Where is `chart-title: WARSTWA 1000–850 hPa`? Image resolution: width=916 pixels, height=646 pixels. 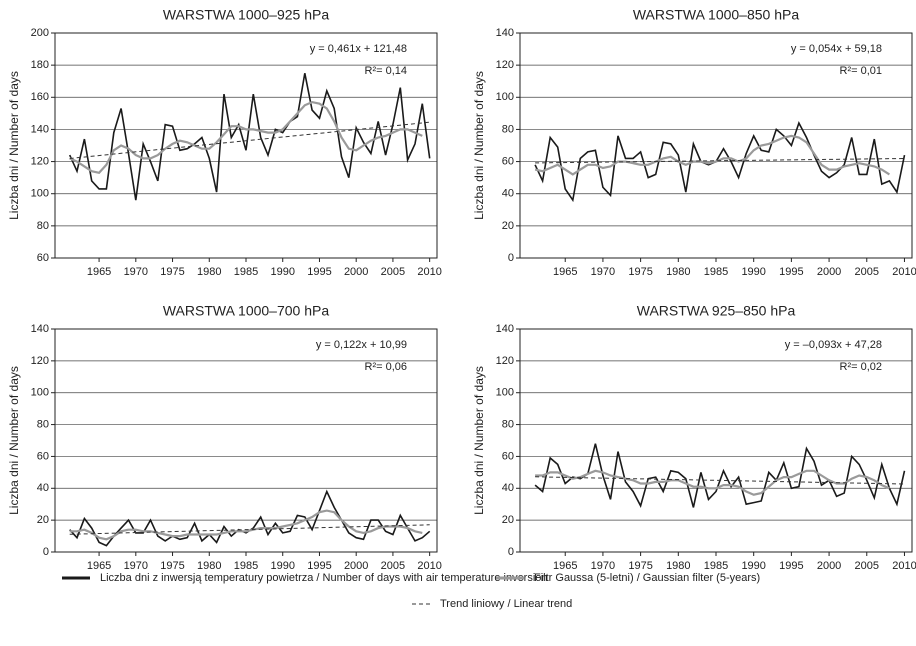
chart-title: WARSTWA 1000–850 hPa is located at coordinates (716, 15).